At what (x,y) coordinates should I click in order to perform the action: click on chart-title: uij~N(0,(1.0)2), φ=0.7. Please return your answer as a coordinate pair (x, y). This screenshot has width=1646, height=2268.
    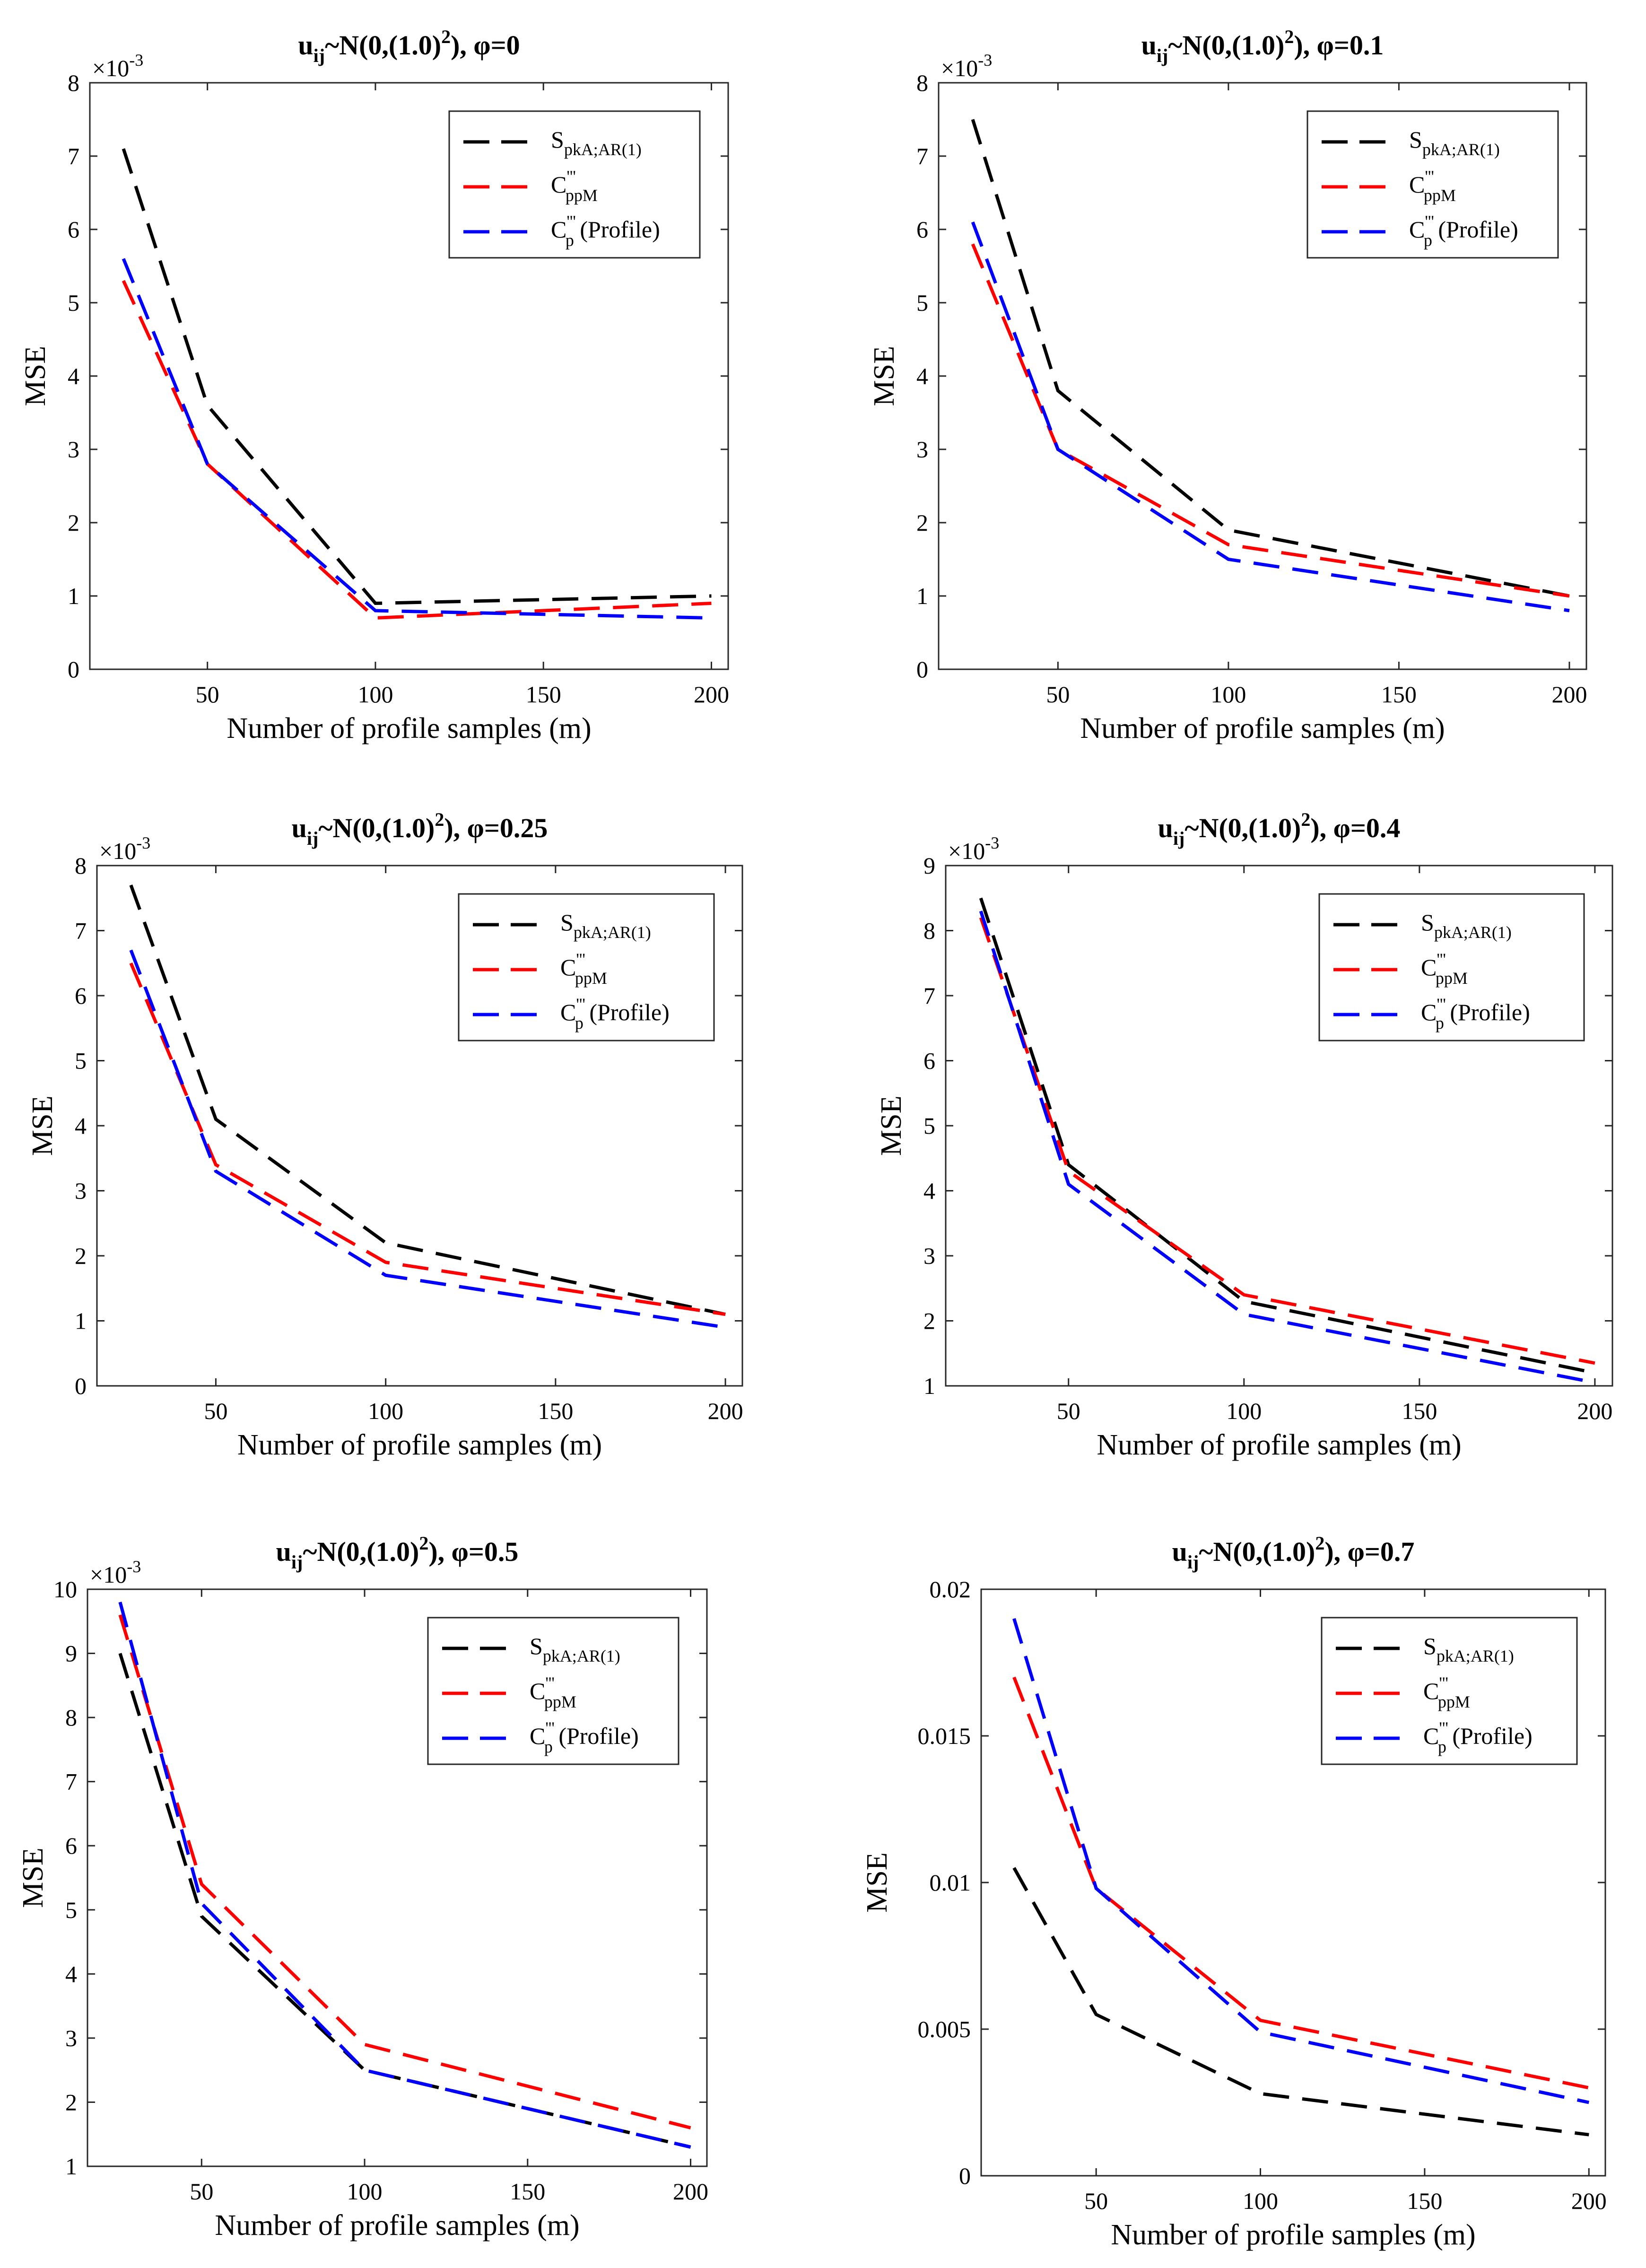
    Looking at the image, I should click on (1293, 1552).